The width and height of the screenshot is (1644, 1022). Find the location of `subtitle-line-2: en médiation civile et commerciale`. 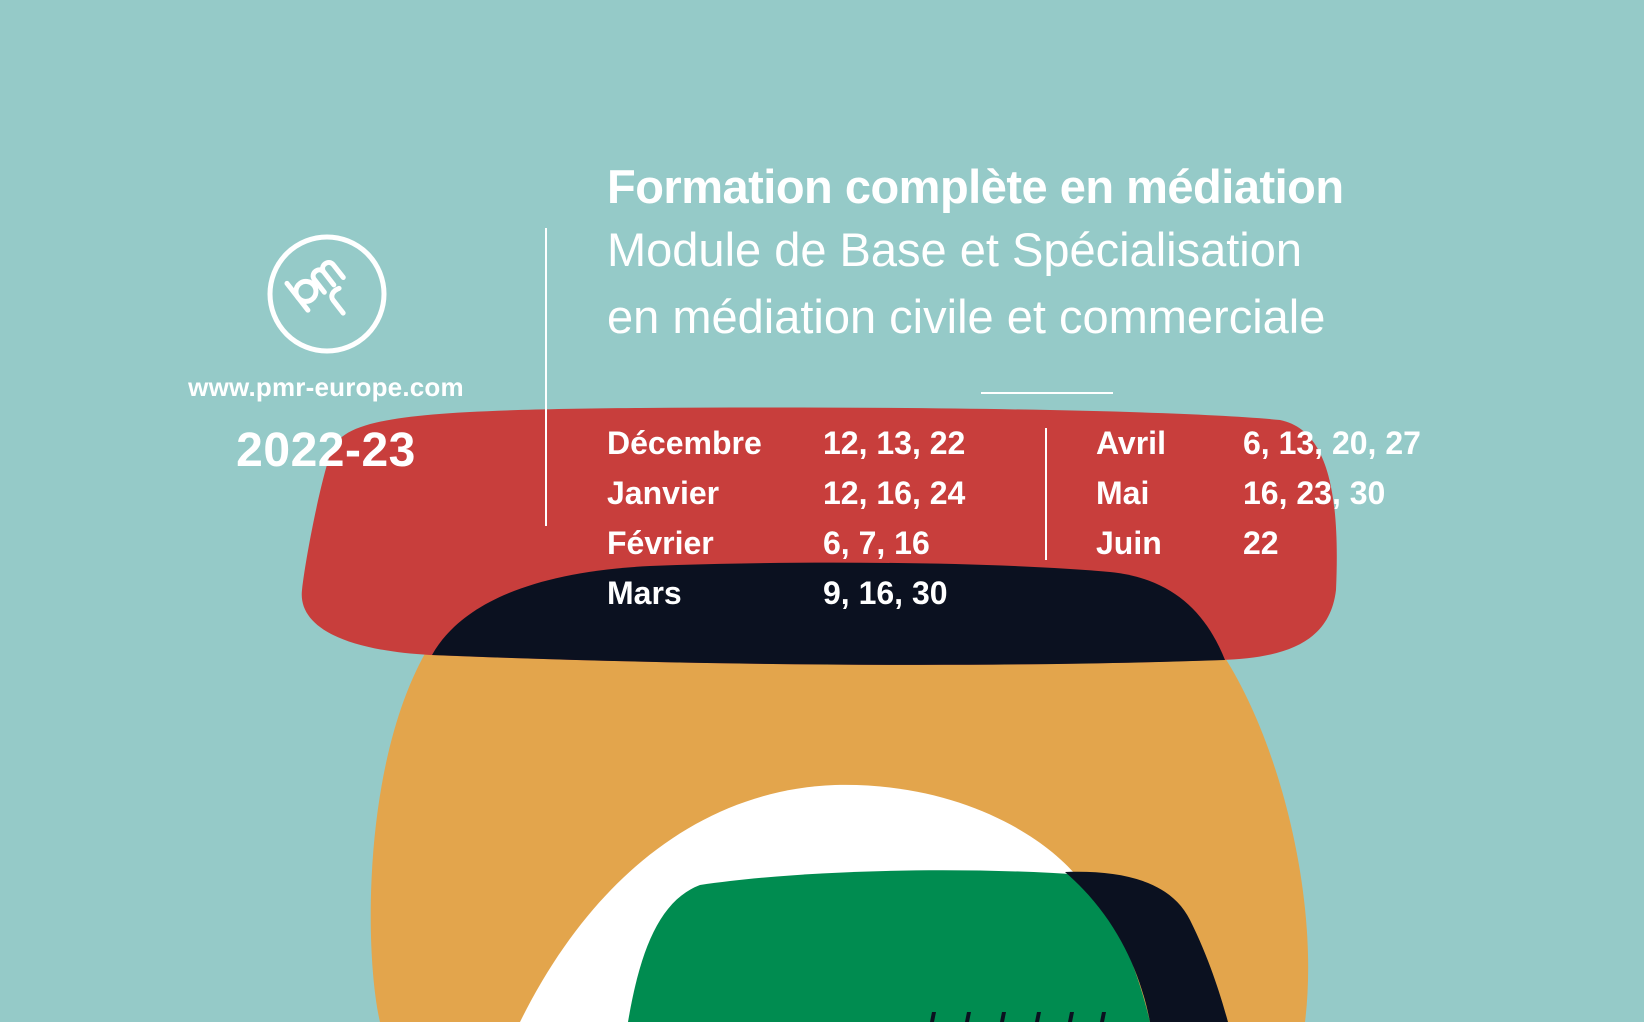

subtitle-line-2: en médiation civile et commerciale is located at coordinates (966, 316).